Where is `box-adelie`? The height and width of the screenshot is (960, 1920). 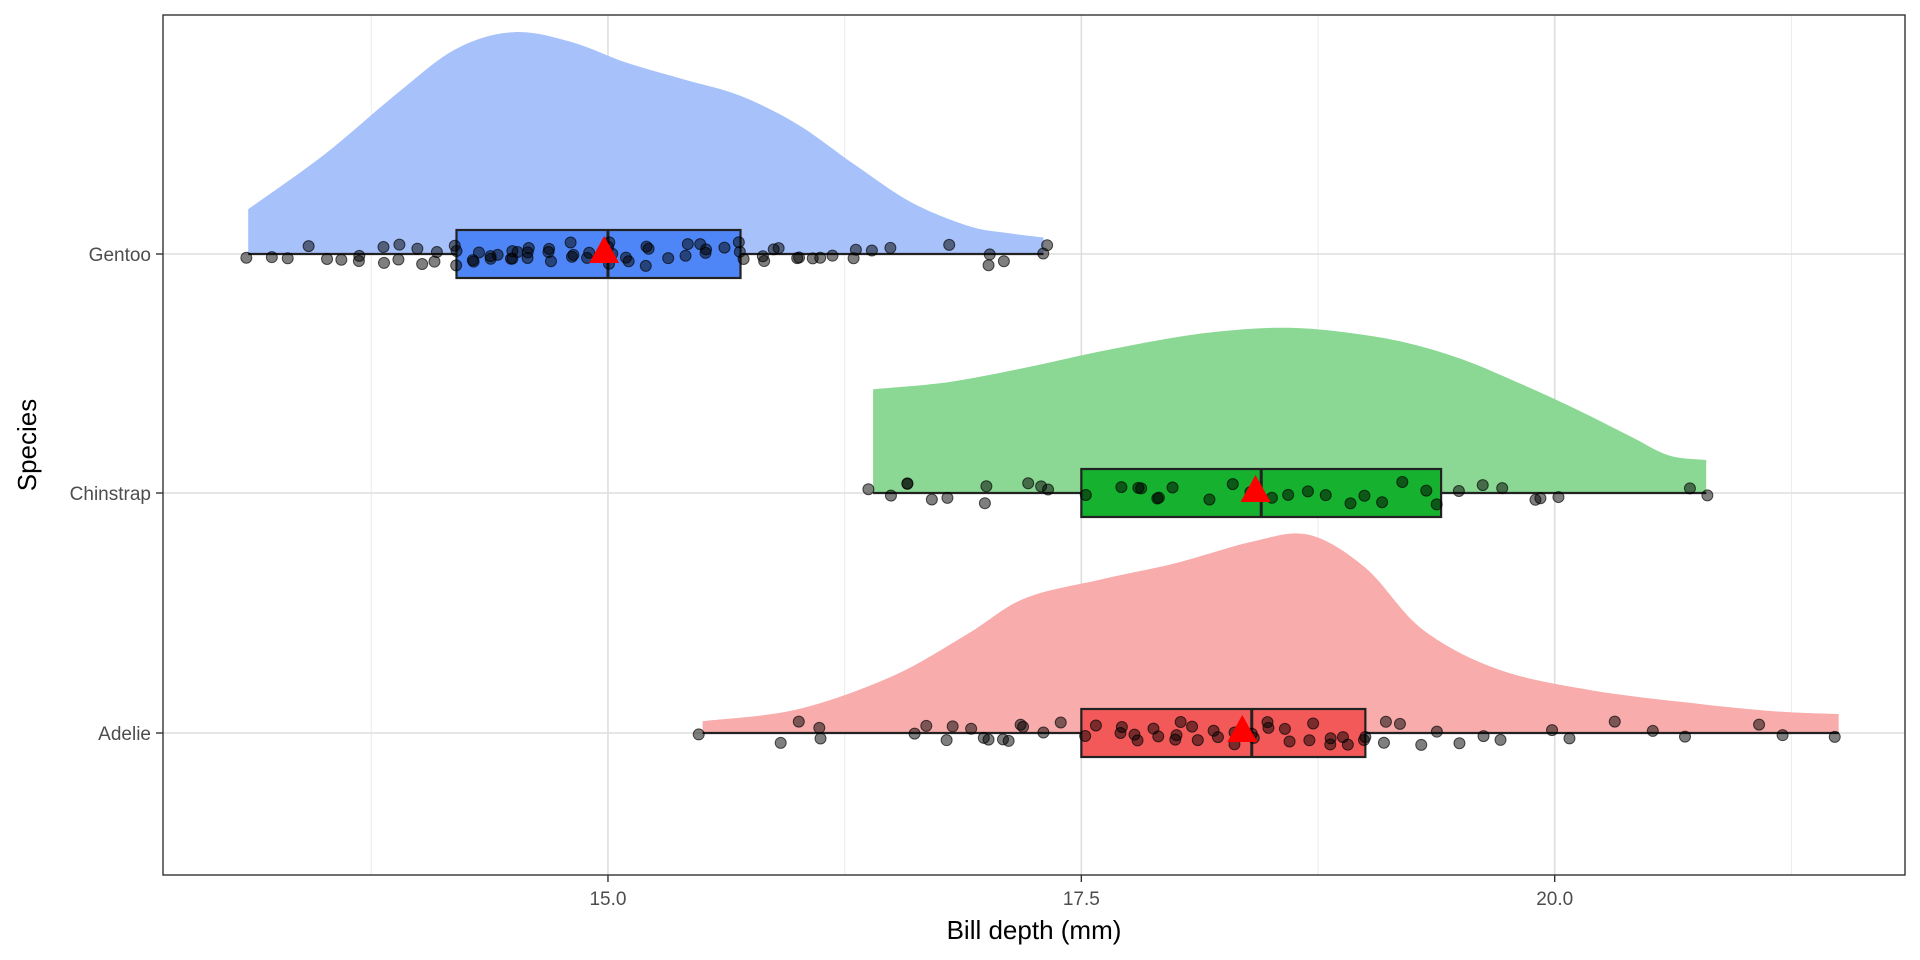 box-adelie is located at coordinates (1223, 733).